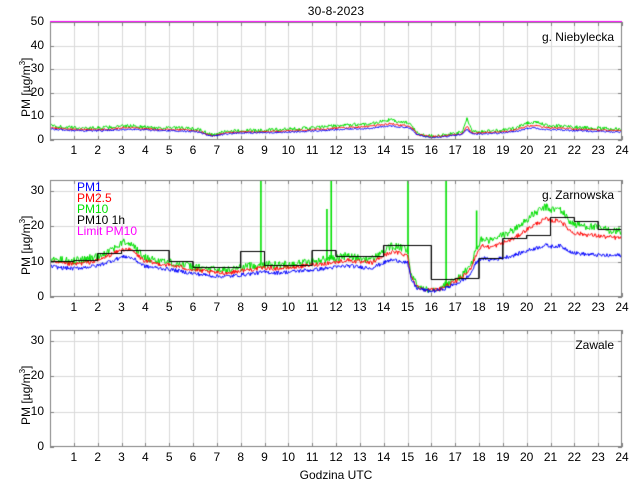 The image size is (640, 482). What do you see at coordinates (93, 209) in the screenshot?
I see `legend-entry-pm10: PM10` at bounding box center [93, 209].